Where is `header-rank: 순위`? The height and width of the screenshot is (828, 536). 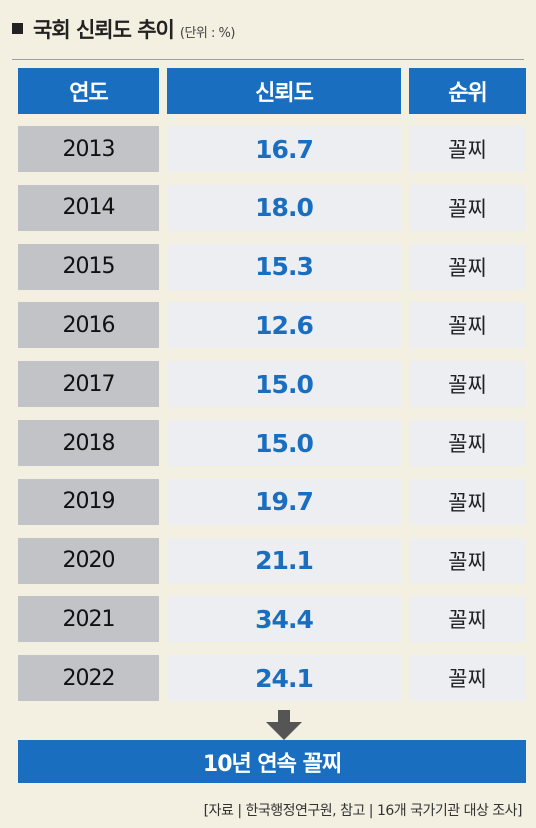
header-rank: 순위 is located at coordinates (467, 91).